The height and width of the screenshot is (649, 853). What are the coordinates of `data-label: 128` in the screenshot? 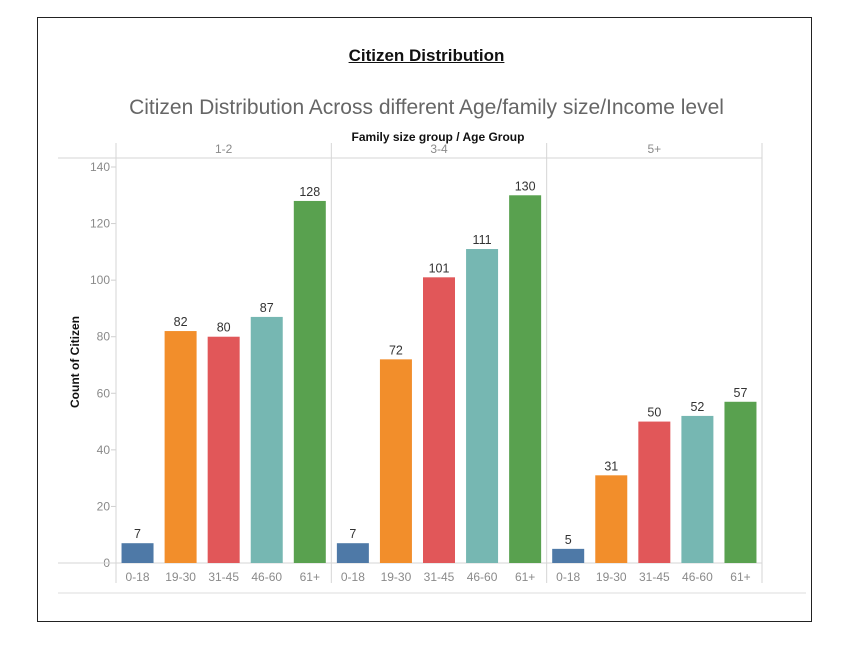 It's located at (309, 192).